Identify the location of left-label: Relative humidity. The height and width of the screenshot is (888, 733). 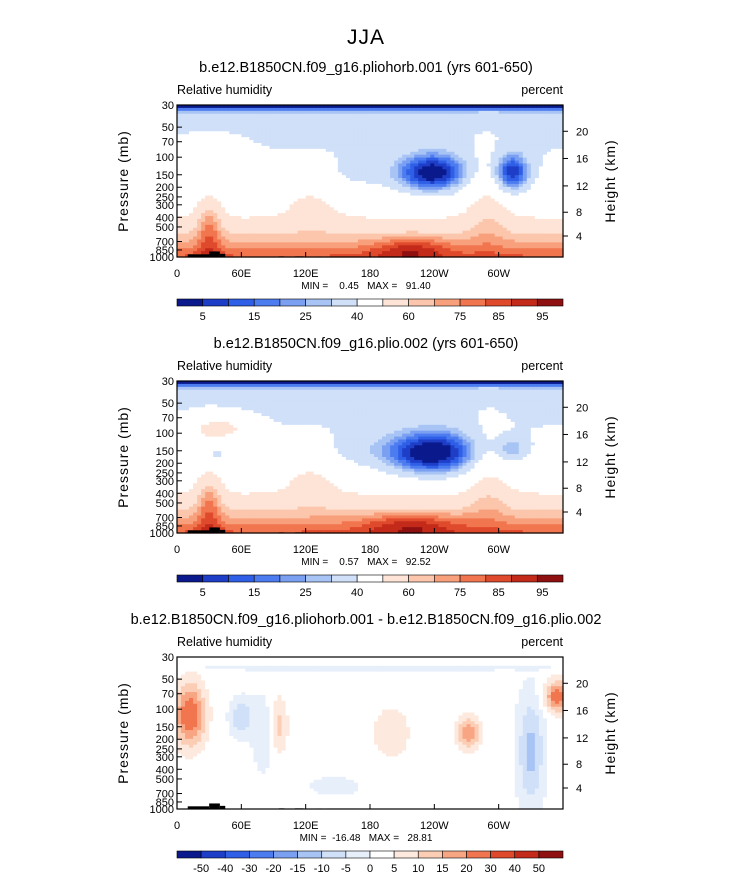
(225, 90).